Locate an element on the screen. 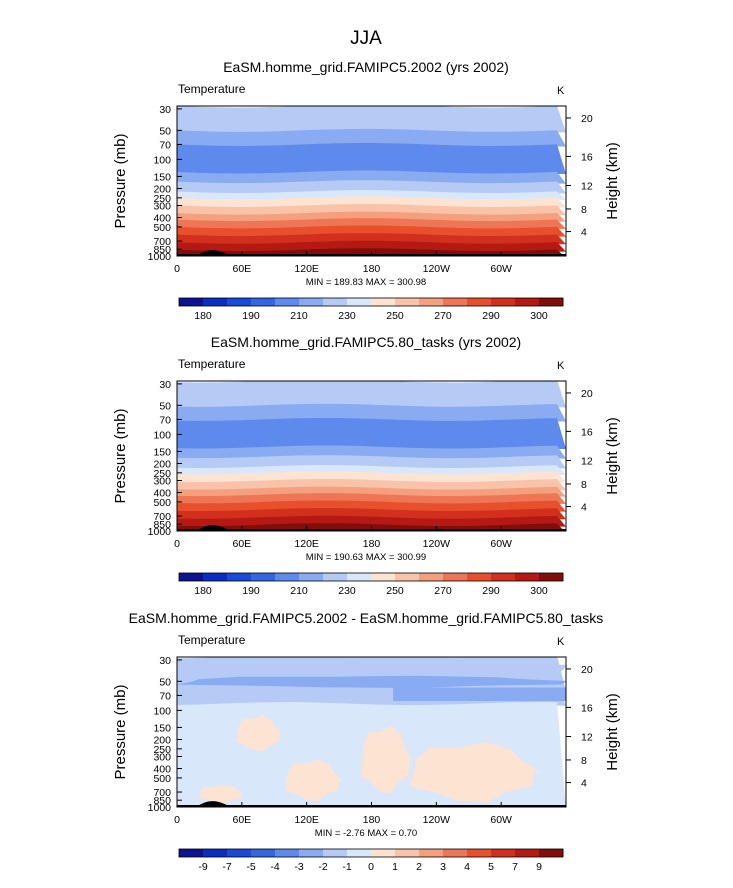 This screenshot has height=888, width=733. colorbar-label: 190 is located at coordinates (251, 316).